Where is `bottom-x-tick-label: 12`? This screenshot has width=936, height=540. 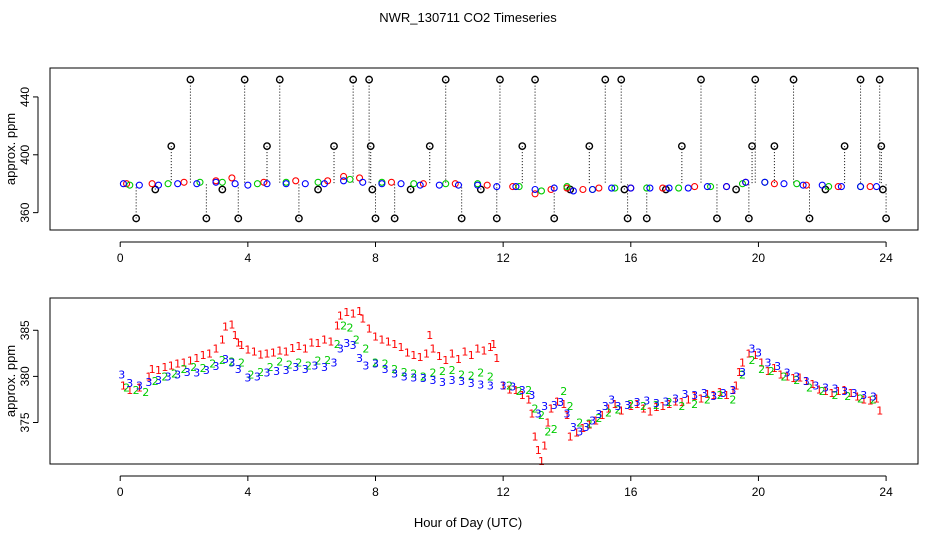 bottom-x-tick-label: 12 is located at coordinates (503, 492).